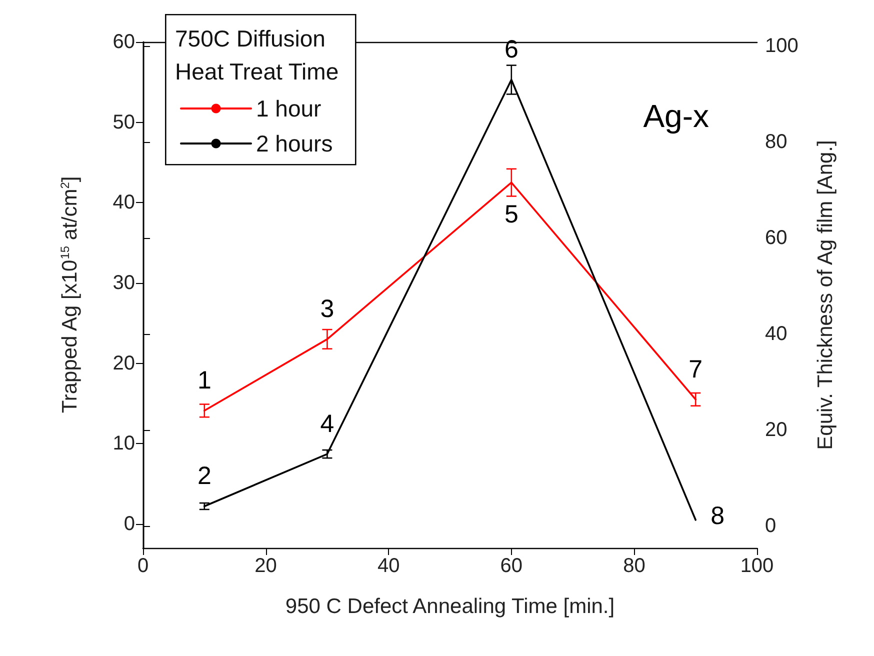  Describe the element at coordinates (776, 237) in the screenshot. I see `y2-tick-label: 60` at that location.